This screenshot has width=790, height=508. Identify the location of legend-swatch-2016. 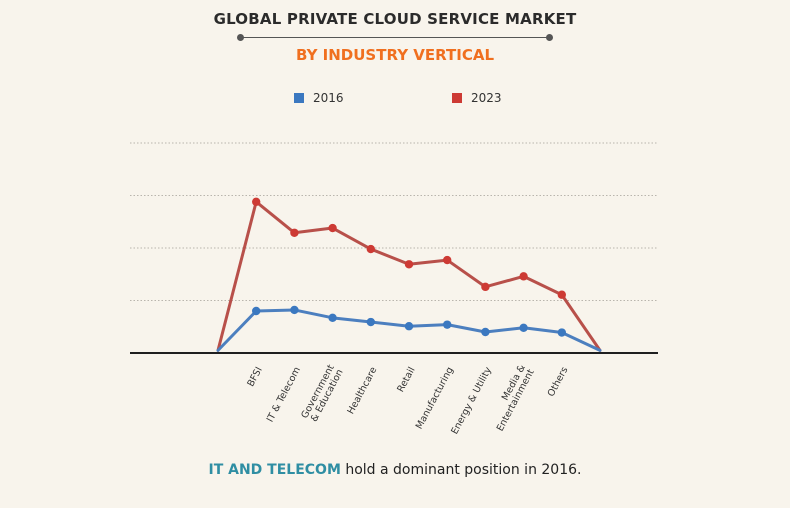
(299, 98).